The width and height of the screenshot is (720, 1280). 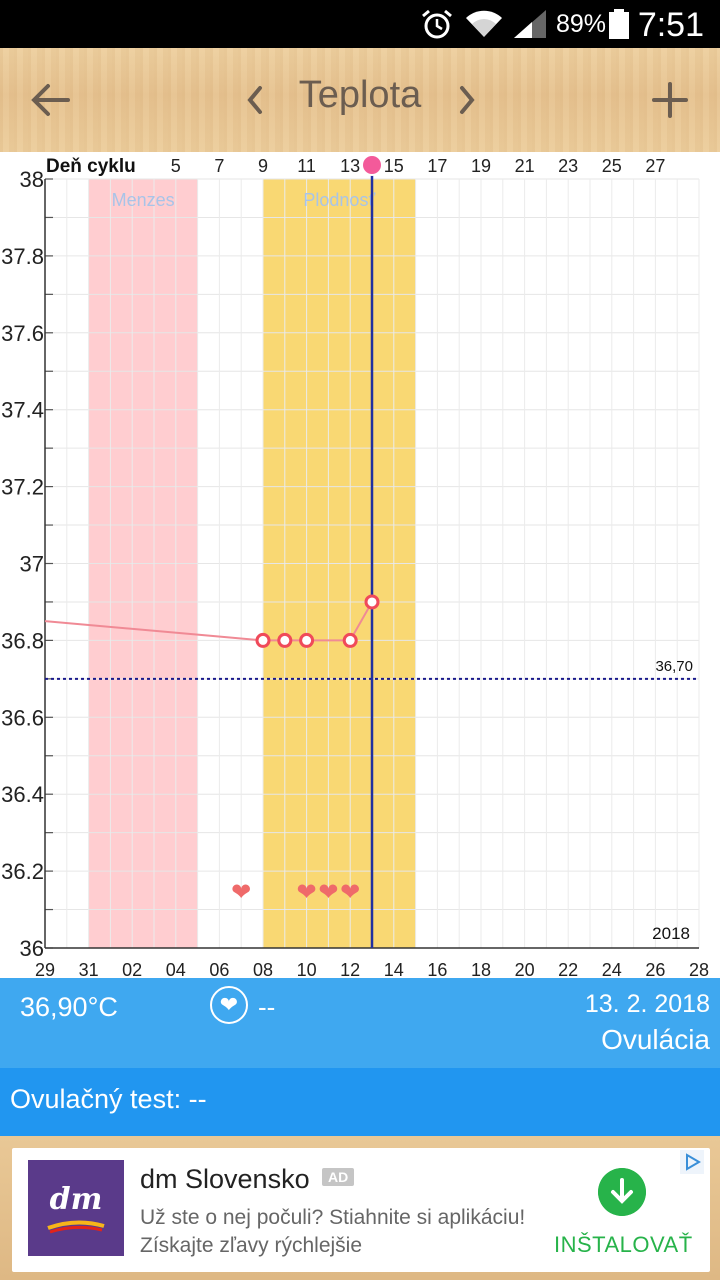 What do you see at coordinates (692, 1162) in the screenshot?
I see `ad-choices-icon` at bounding box center [692, 1162].